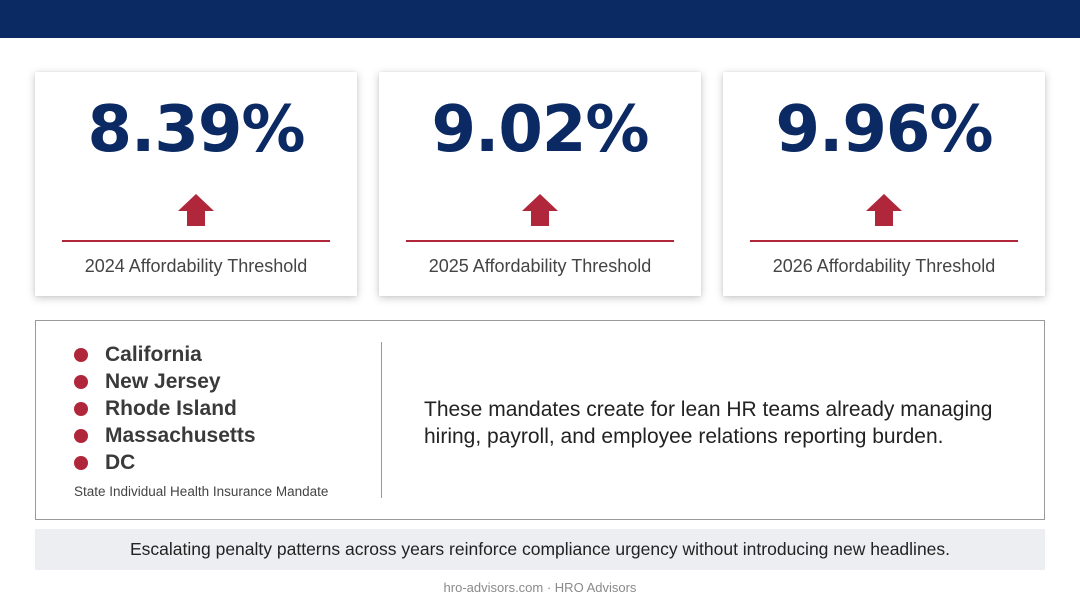 This screenshot has width=1080, height=603. Describe the element at coordinates (540, 266) in the screenshot. I see `threshold-label: 2025 Affordability Threshold` at that location.